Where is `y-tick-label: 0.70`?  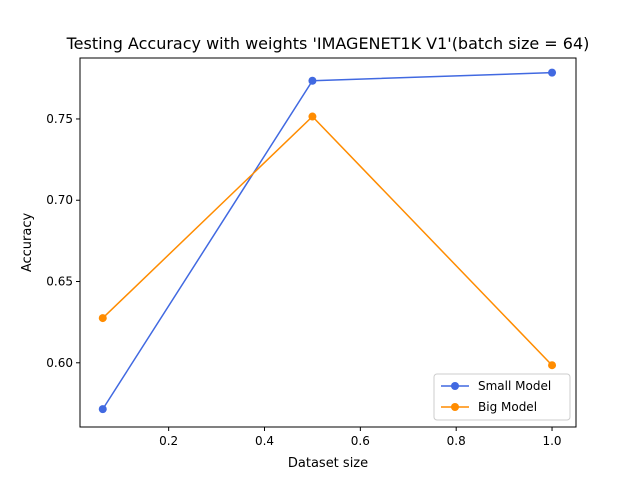
y-tick-label: 0.70 is located at coordinates (59, 200).